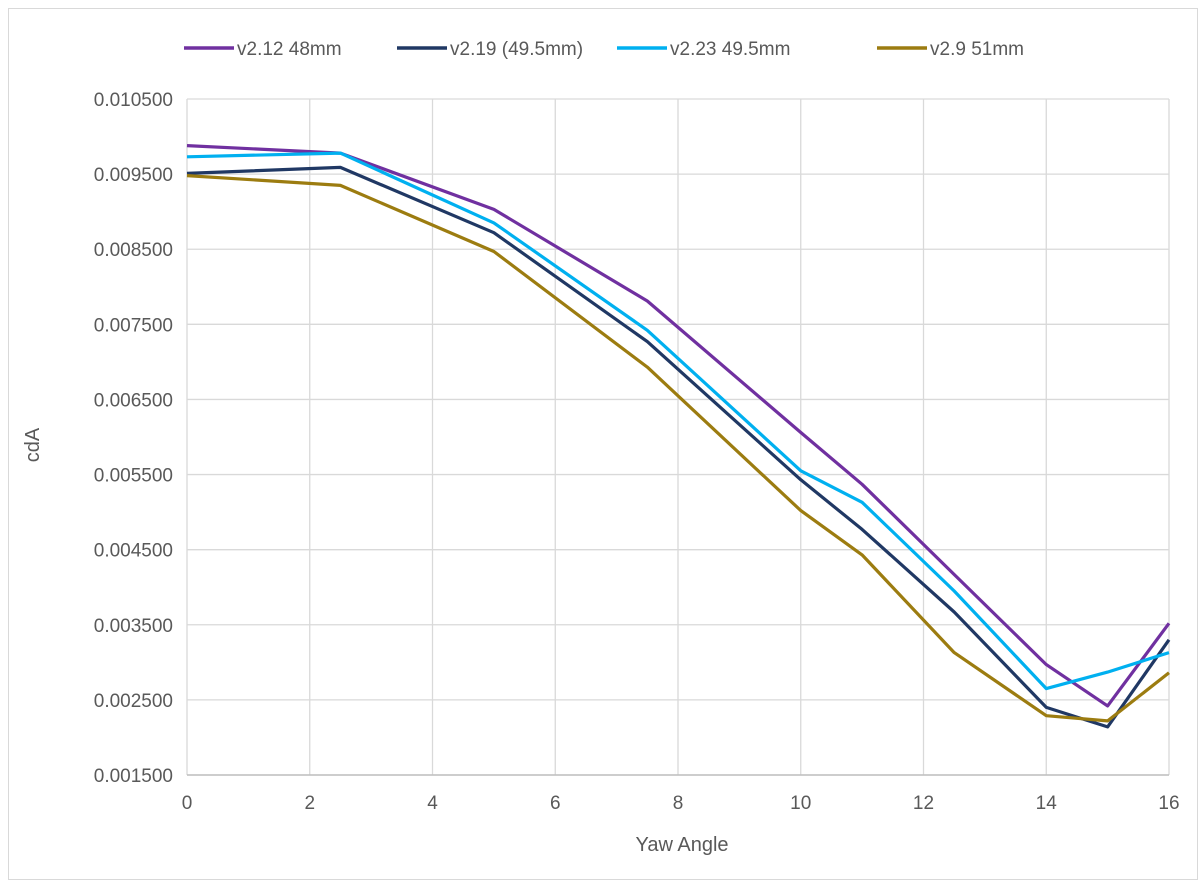 The width and height of the screenshot is (1203, 886). I want to click on y-axis-title: cdA, so click(33, 444).